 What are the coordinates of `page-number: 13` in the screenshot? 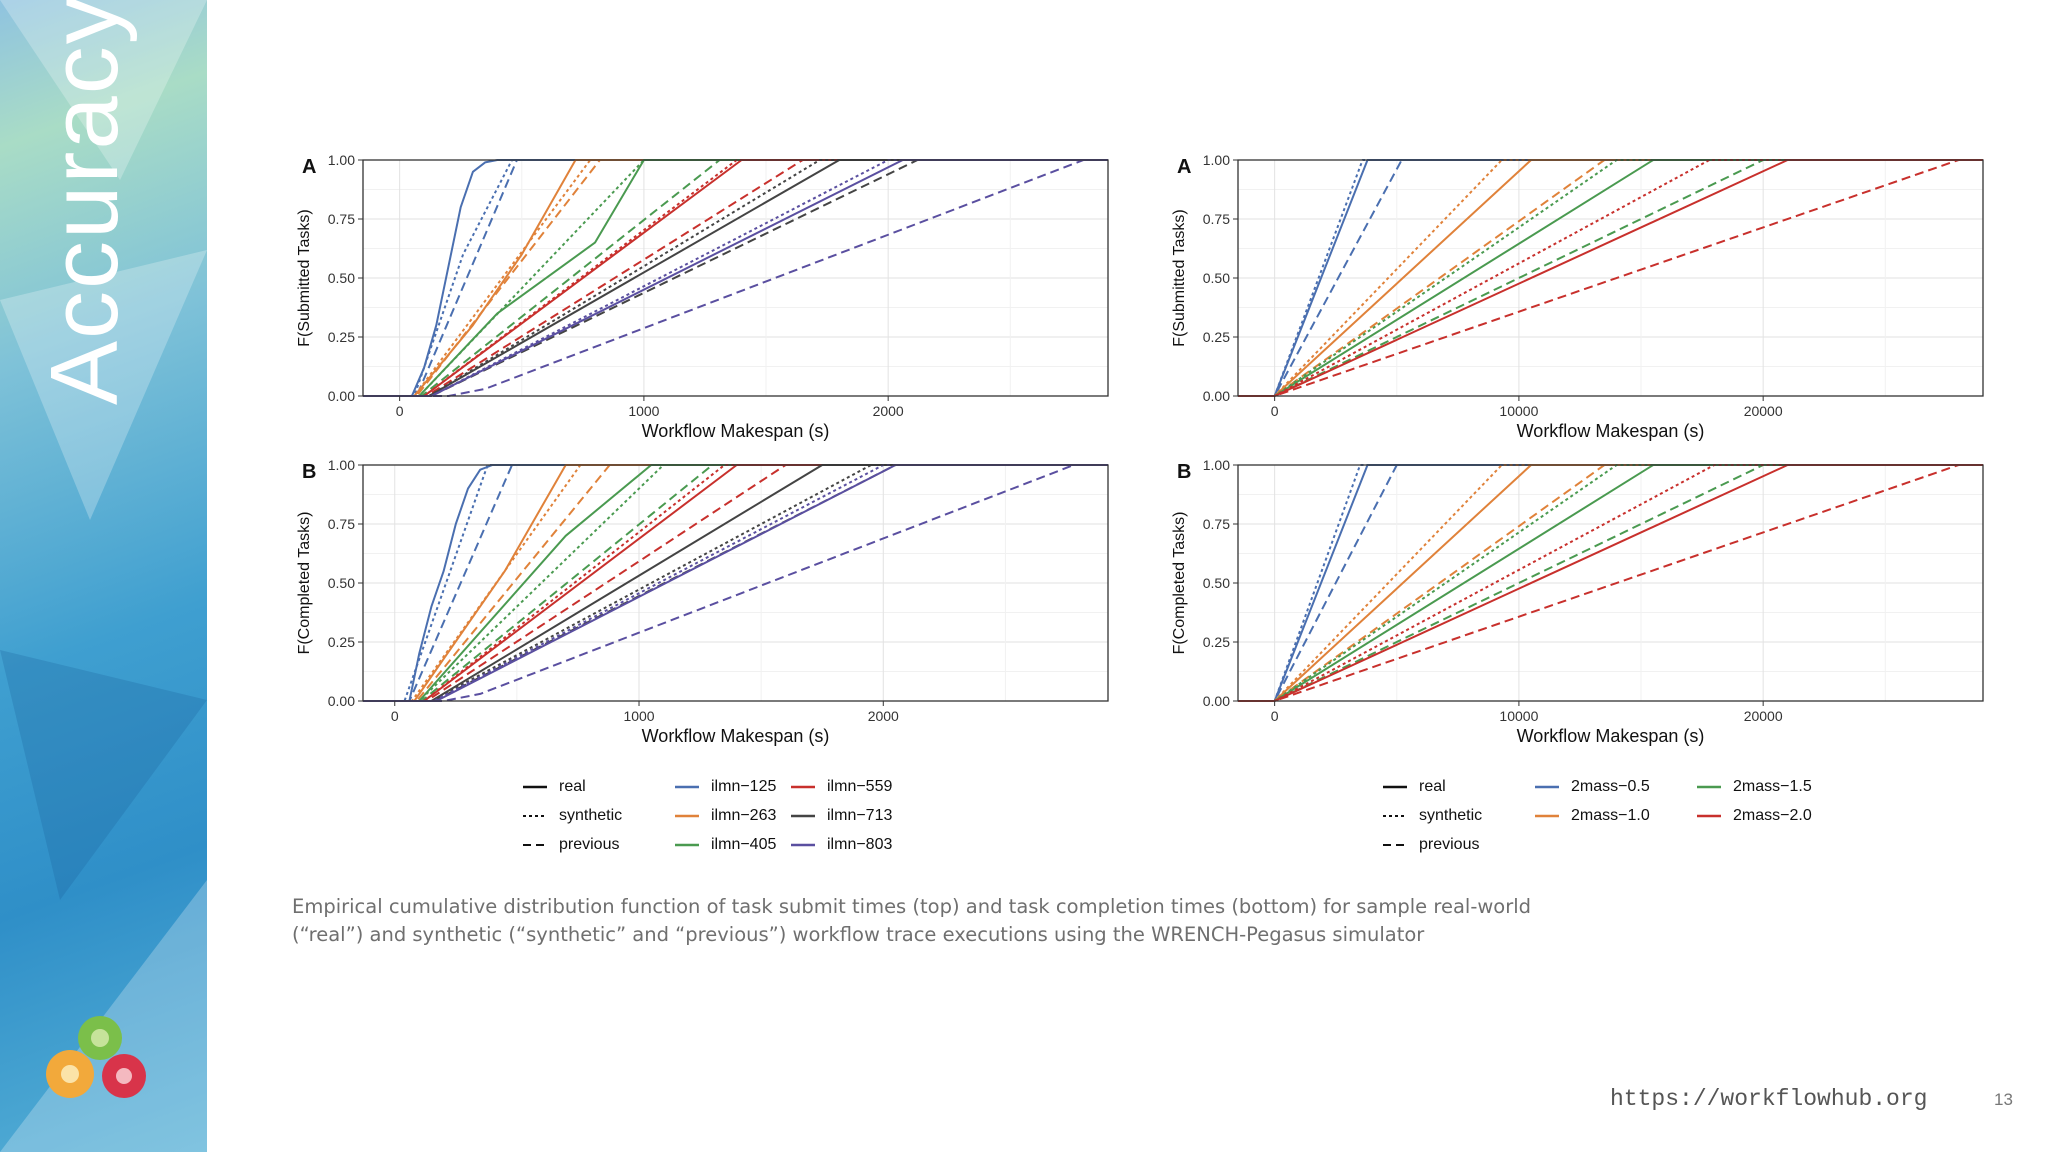 It's located at (2003, 1099).